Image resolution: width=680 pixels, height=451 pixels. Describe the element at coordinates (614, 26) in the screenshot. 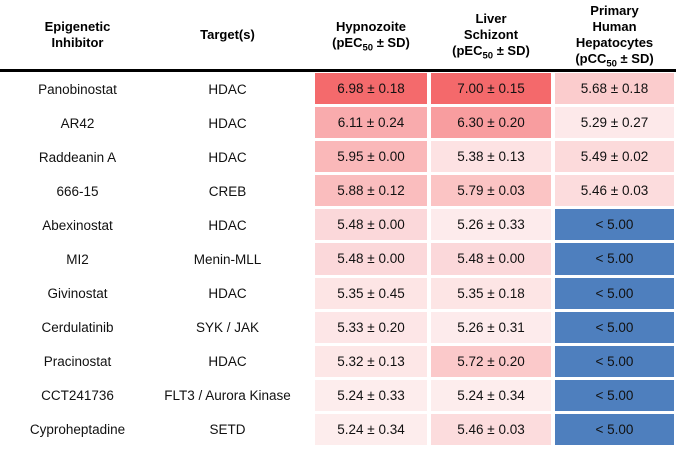

I see `header-line: Human` at that location.